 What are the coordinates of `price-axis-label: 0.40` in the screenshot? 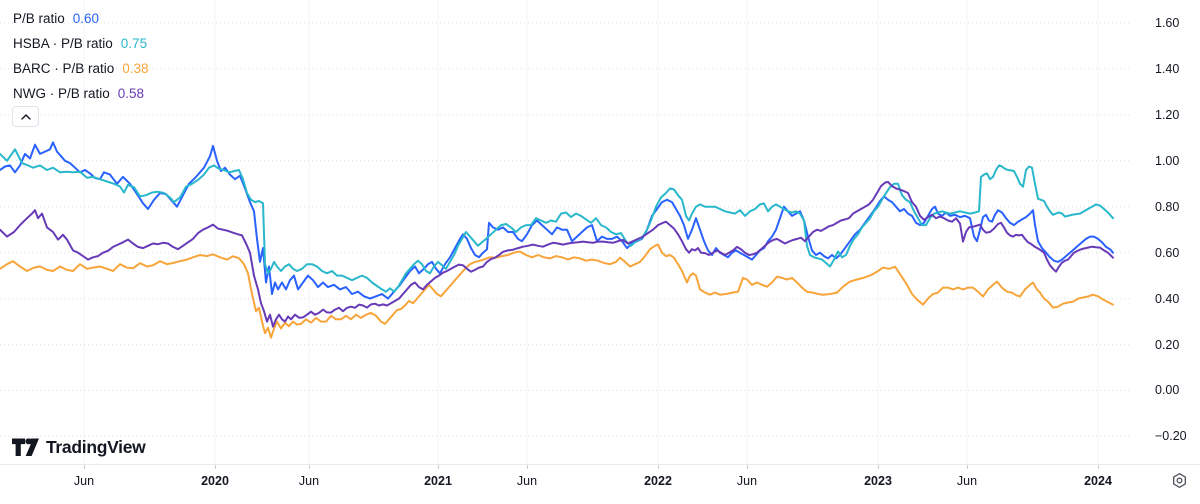 It's located at (1167, 298).